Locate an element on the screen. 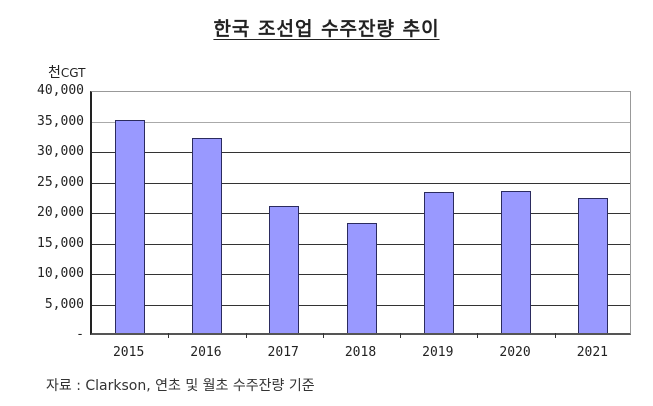  y-tick-label: 5,000 is located at coordinates (64, 304).